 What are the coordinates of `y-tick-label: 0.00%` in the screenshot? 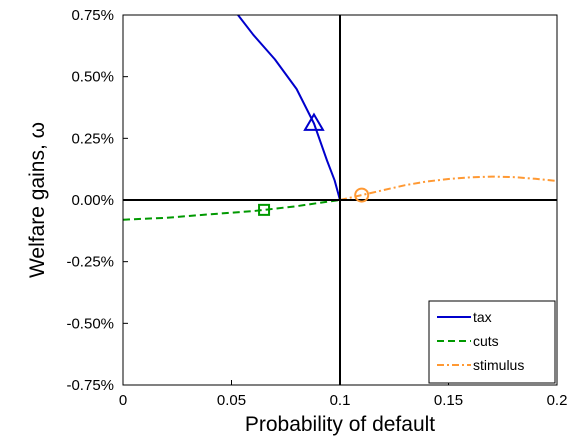 It's located at (92, 200).